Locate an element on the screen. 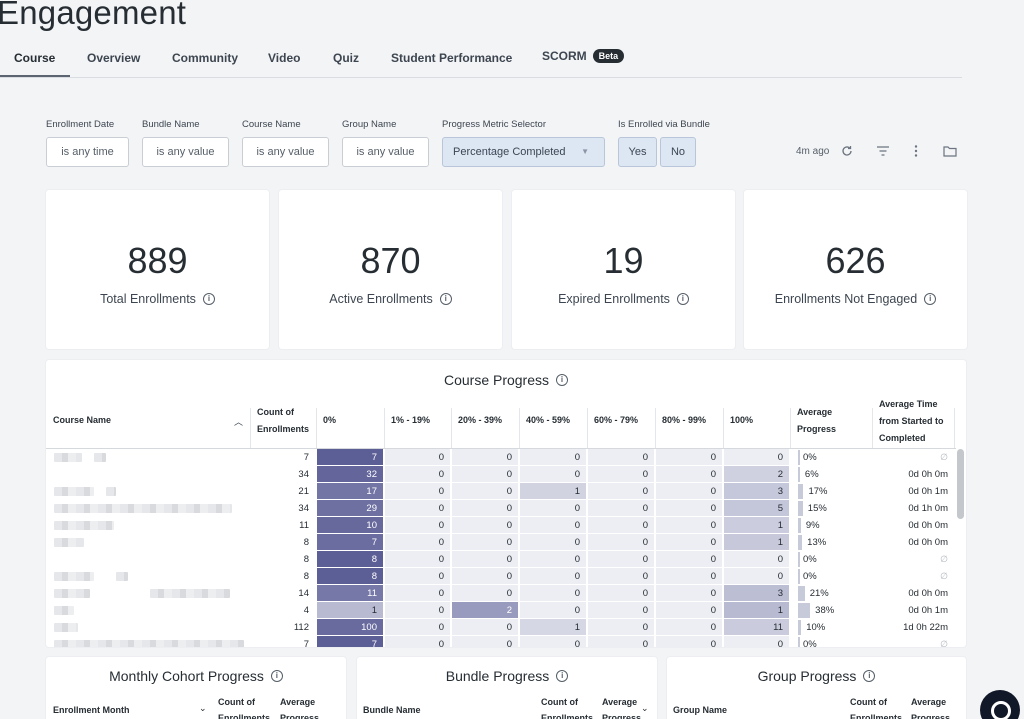 This screenshot has height=719, width=1024. filter-course-name: Course Name is any value is located at coordinates (285, 143).